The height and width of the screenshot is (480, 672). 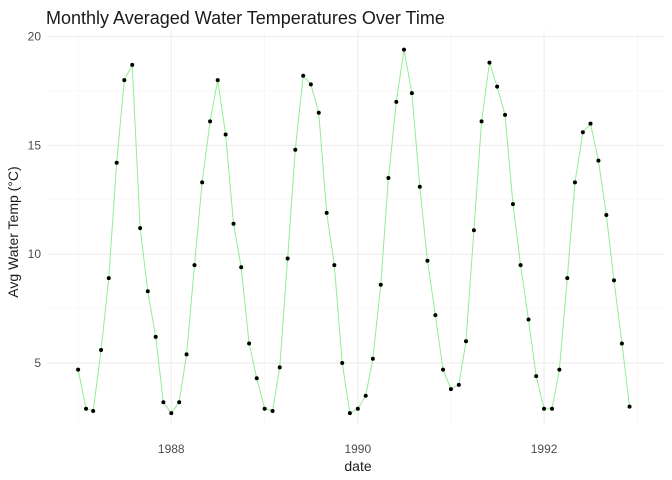 I want to click on x-tick-label: 1988, so click(x=171, y=449).